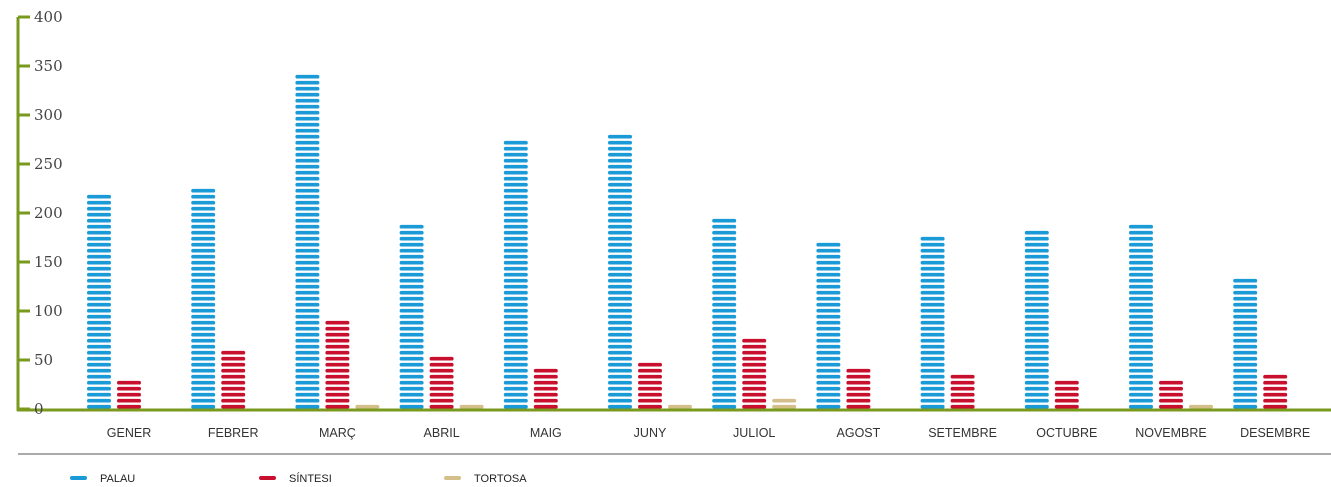 This screenshot has width=1331, height=487. What do you see at coordinates (754, 373) in the screenshot?
I see `bar-síntesi-juliol` at bounding box center [754, 373].